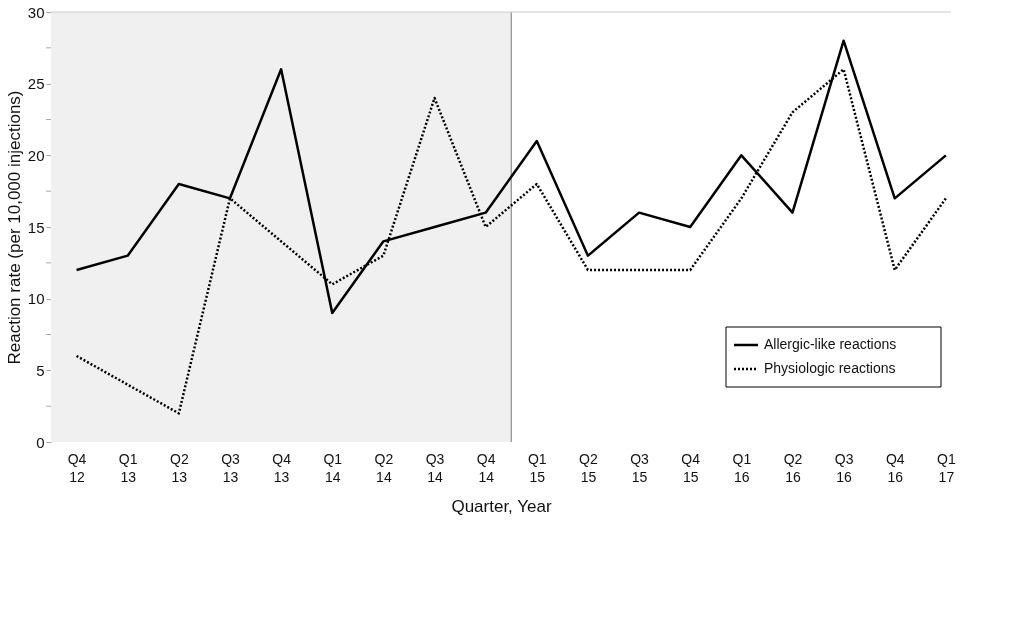  Describe the element at coordinates (793, 467) in the screenshot. I see `x-tick-label: Q2 16` at that location.